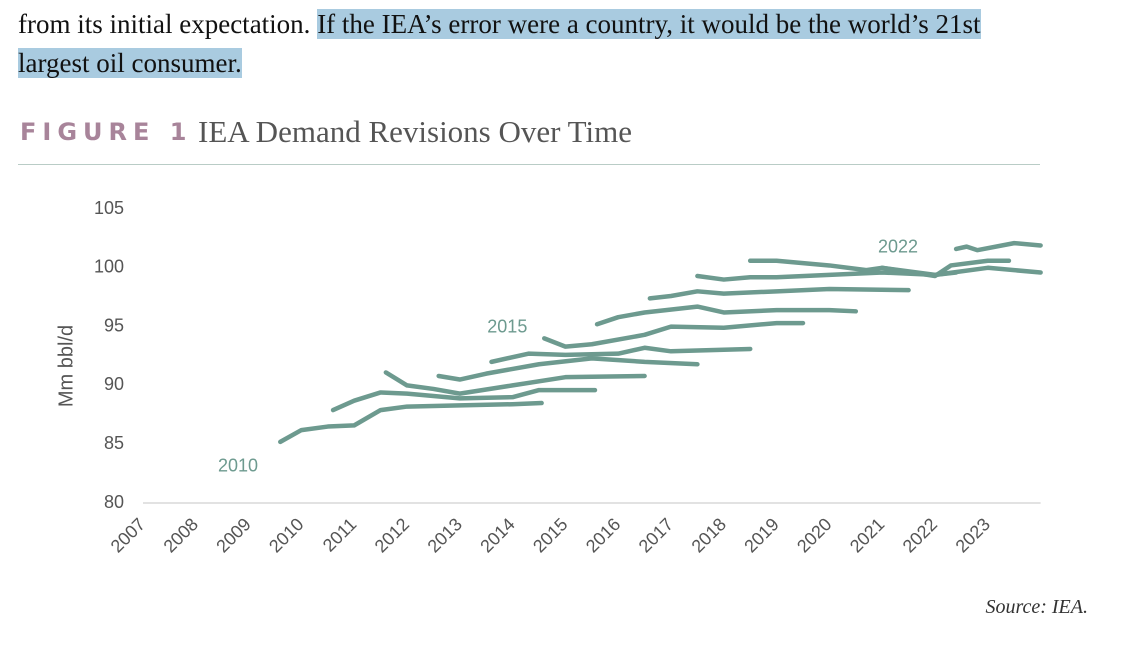 This screenshot has height=662, width=1126. Describe the element at coordinates (106, 132) in the screenshot. I see `figure-label: FIGURE 1` at that location.